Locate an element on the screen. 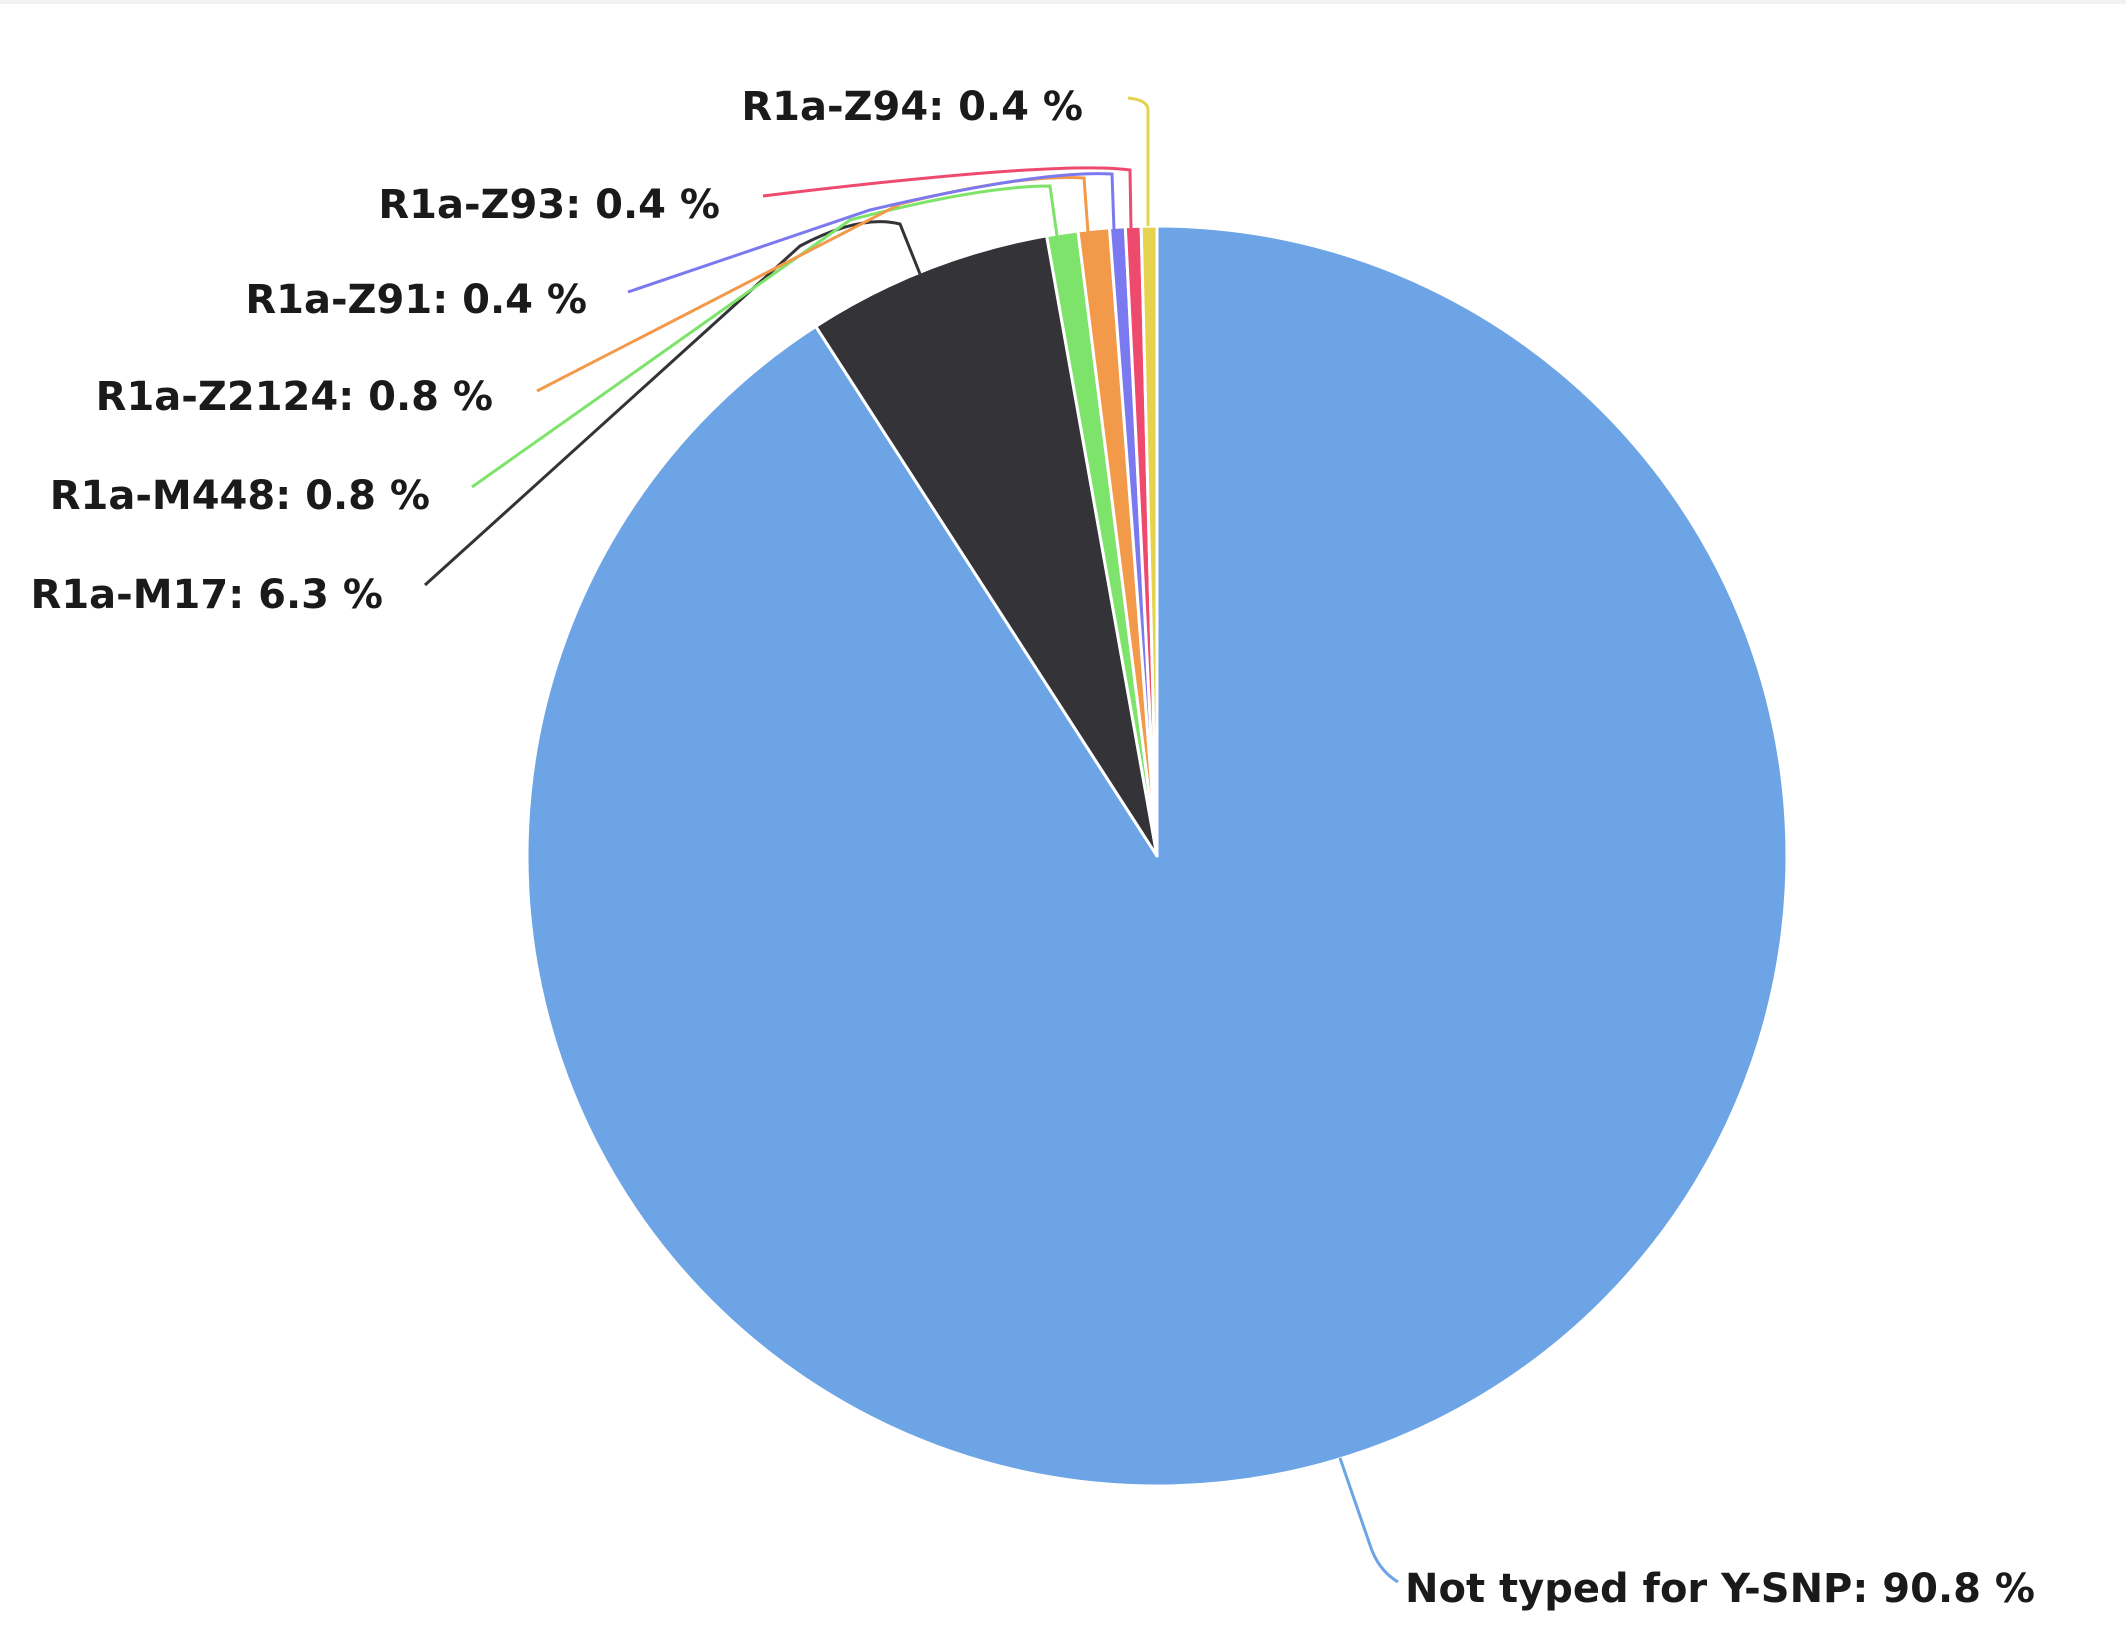 This screenshot has height=1652, width=2126. connector-r1a-z93 is located at coordinates (947, 197).